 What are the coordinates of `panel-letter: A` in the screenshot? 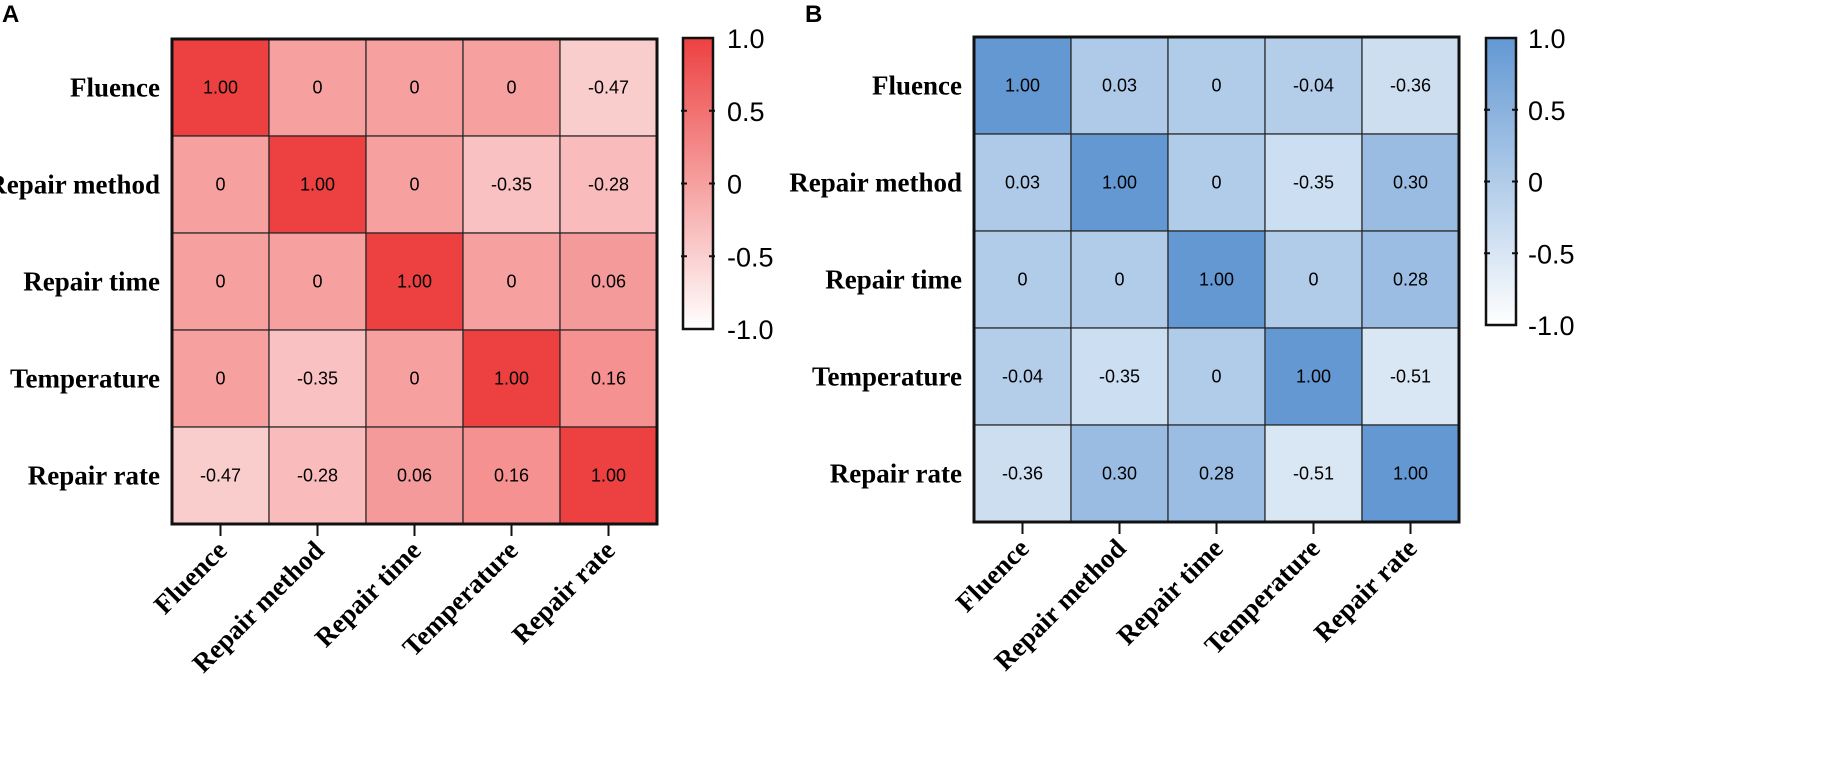 It's located at (10, 14).